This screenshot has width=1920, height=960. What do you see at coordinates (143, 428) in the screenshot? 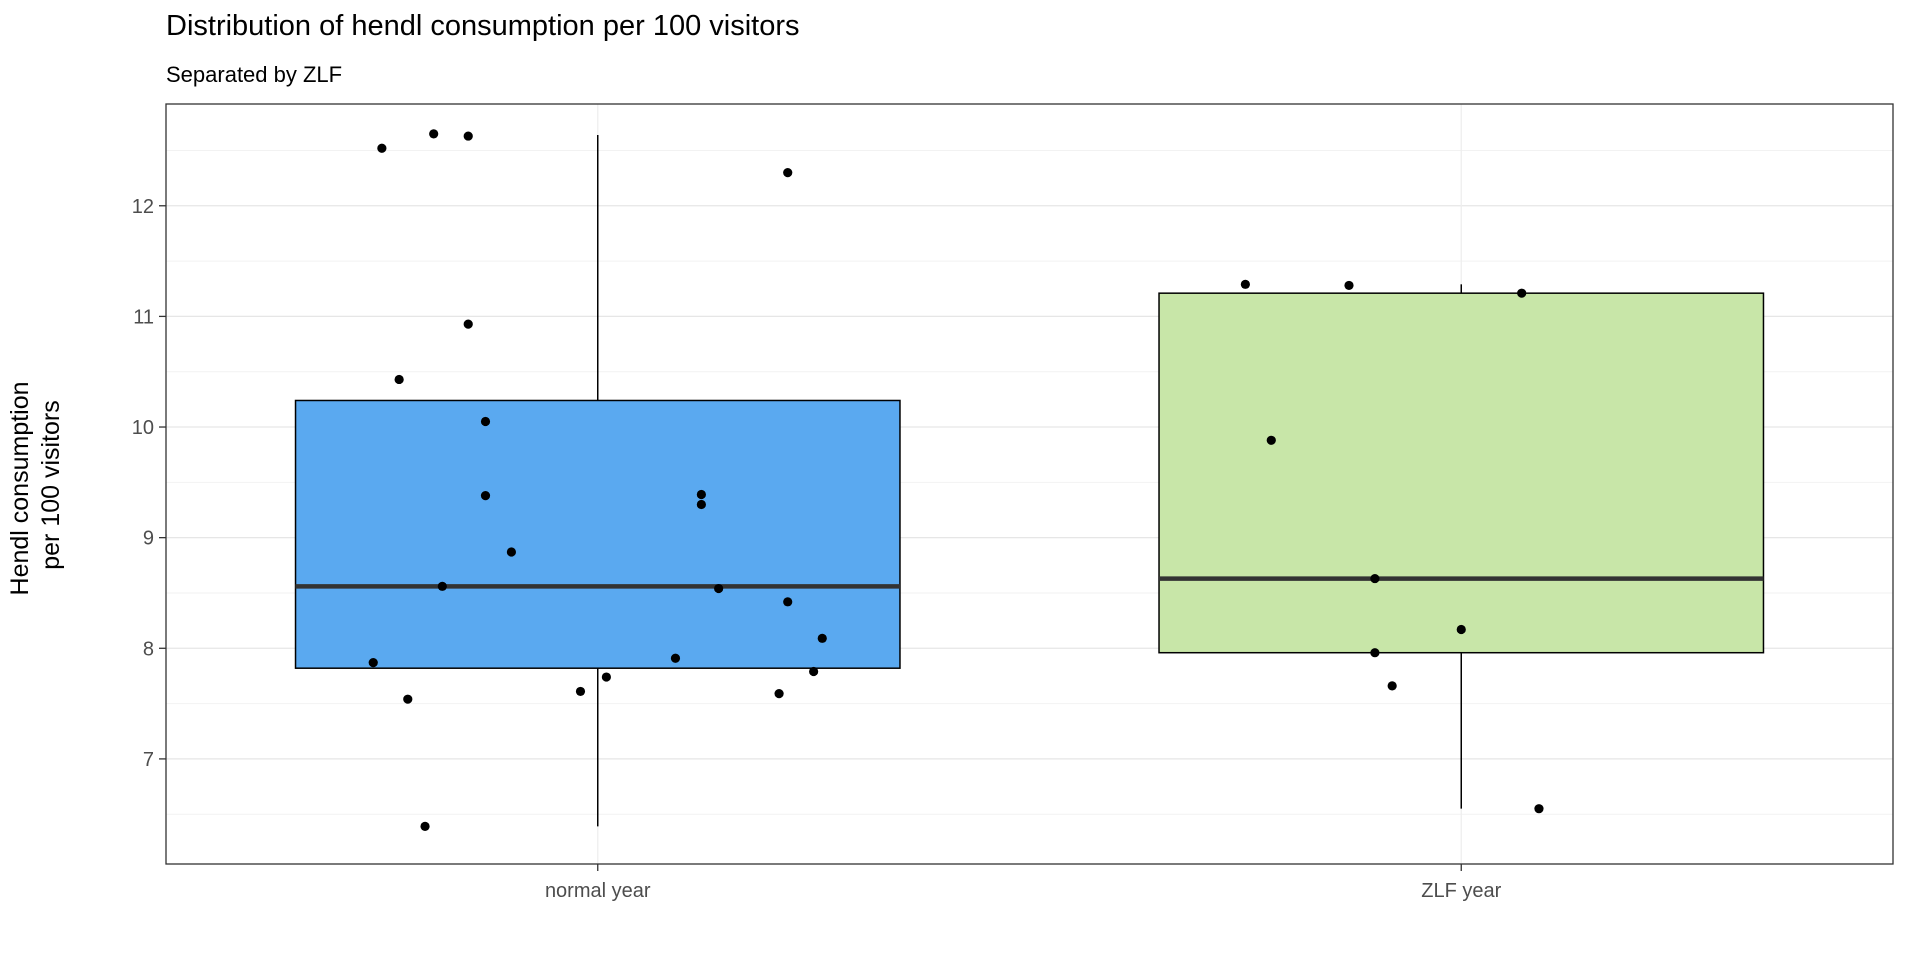
I see `y-tick-label: 10` at bounding box center [143, 428].